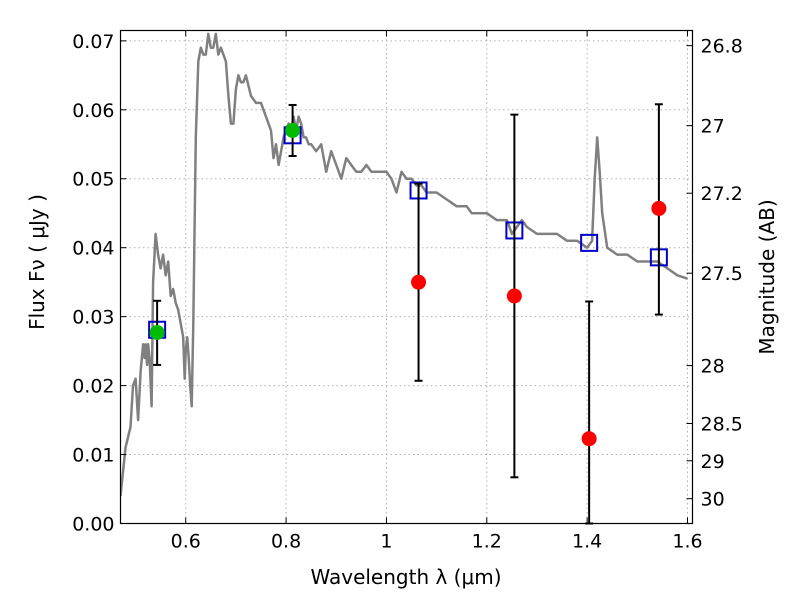 Image resolution: width=800 pixels, height=600 pixels. Describe the element at coordinates (722, 47) in the screenshot. I see `right-tick-label: 26.8` at that location.